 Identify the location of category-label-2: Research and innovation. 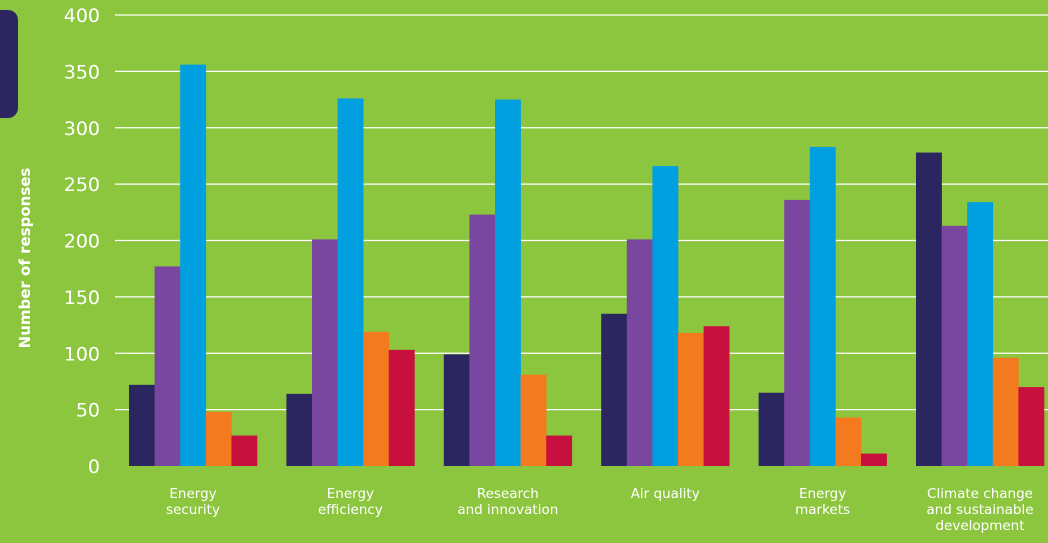
(507, 502).